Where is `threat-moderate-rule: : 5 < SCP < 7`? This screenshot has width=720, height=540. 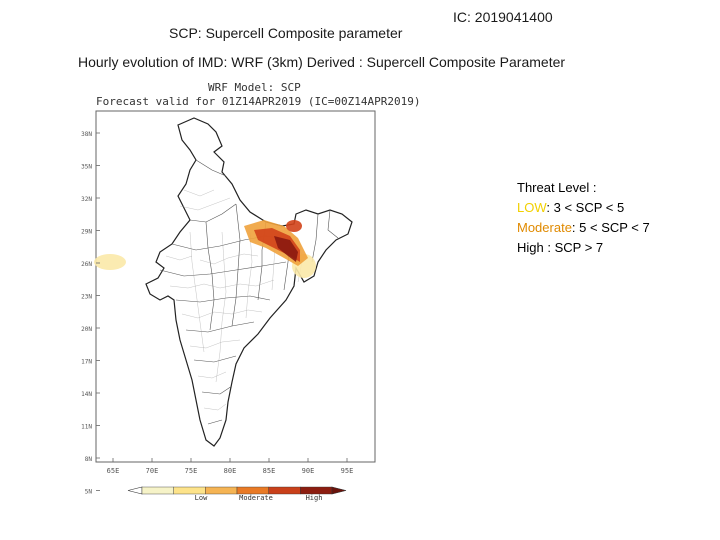 threat-moderate-rule: : 5 < SCP < 7 is located at coordinates (610, 227).